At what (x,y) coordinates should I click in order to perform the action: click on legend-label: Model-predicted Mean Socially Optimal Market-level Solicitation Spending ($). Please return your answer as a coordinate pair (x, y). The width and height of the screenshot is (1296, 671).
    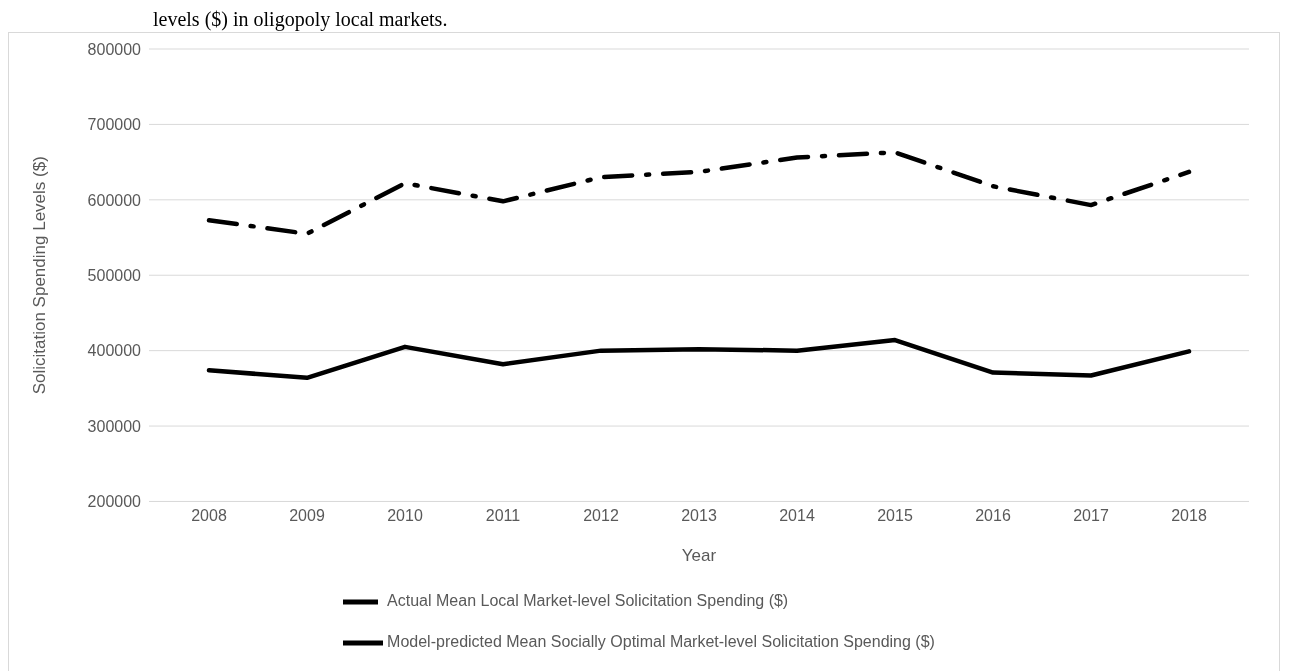
    Looking at the image, I should click on (661, 642).